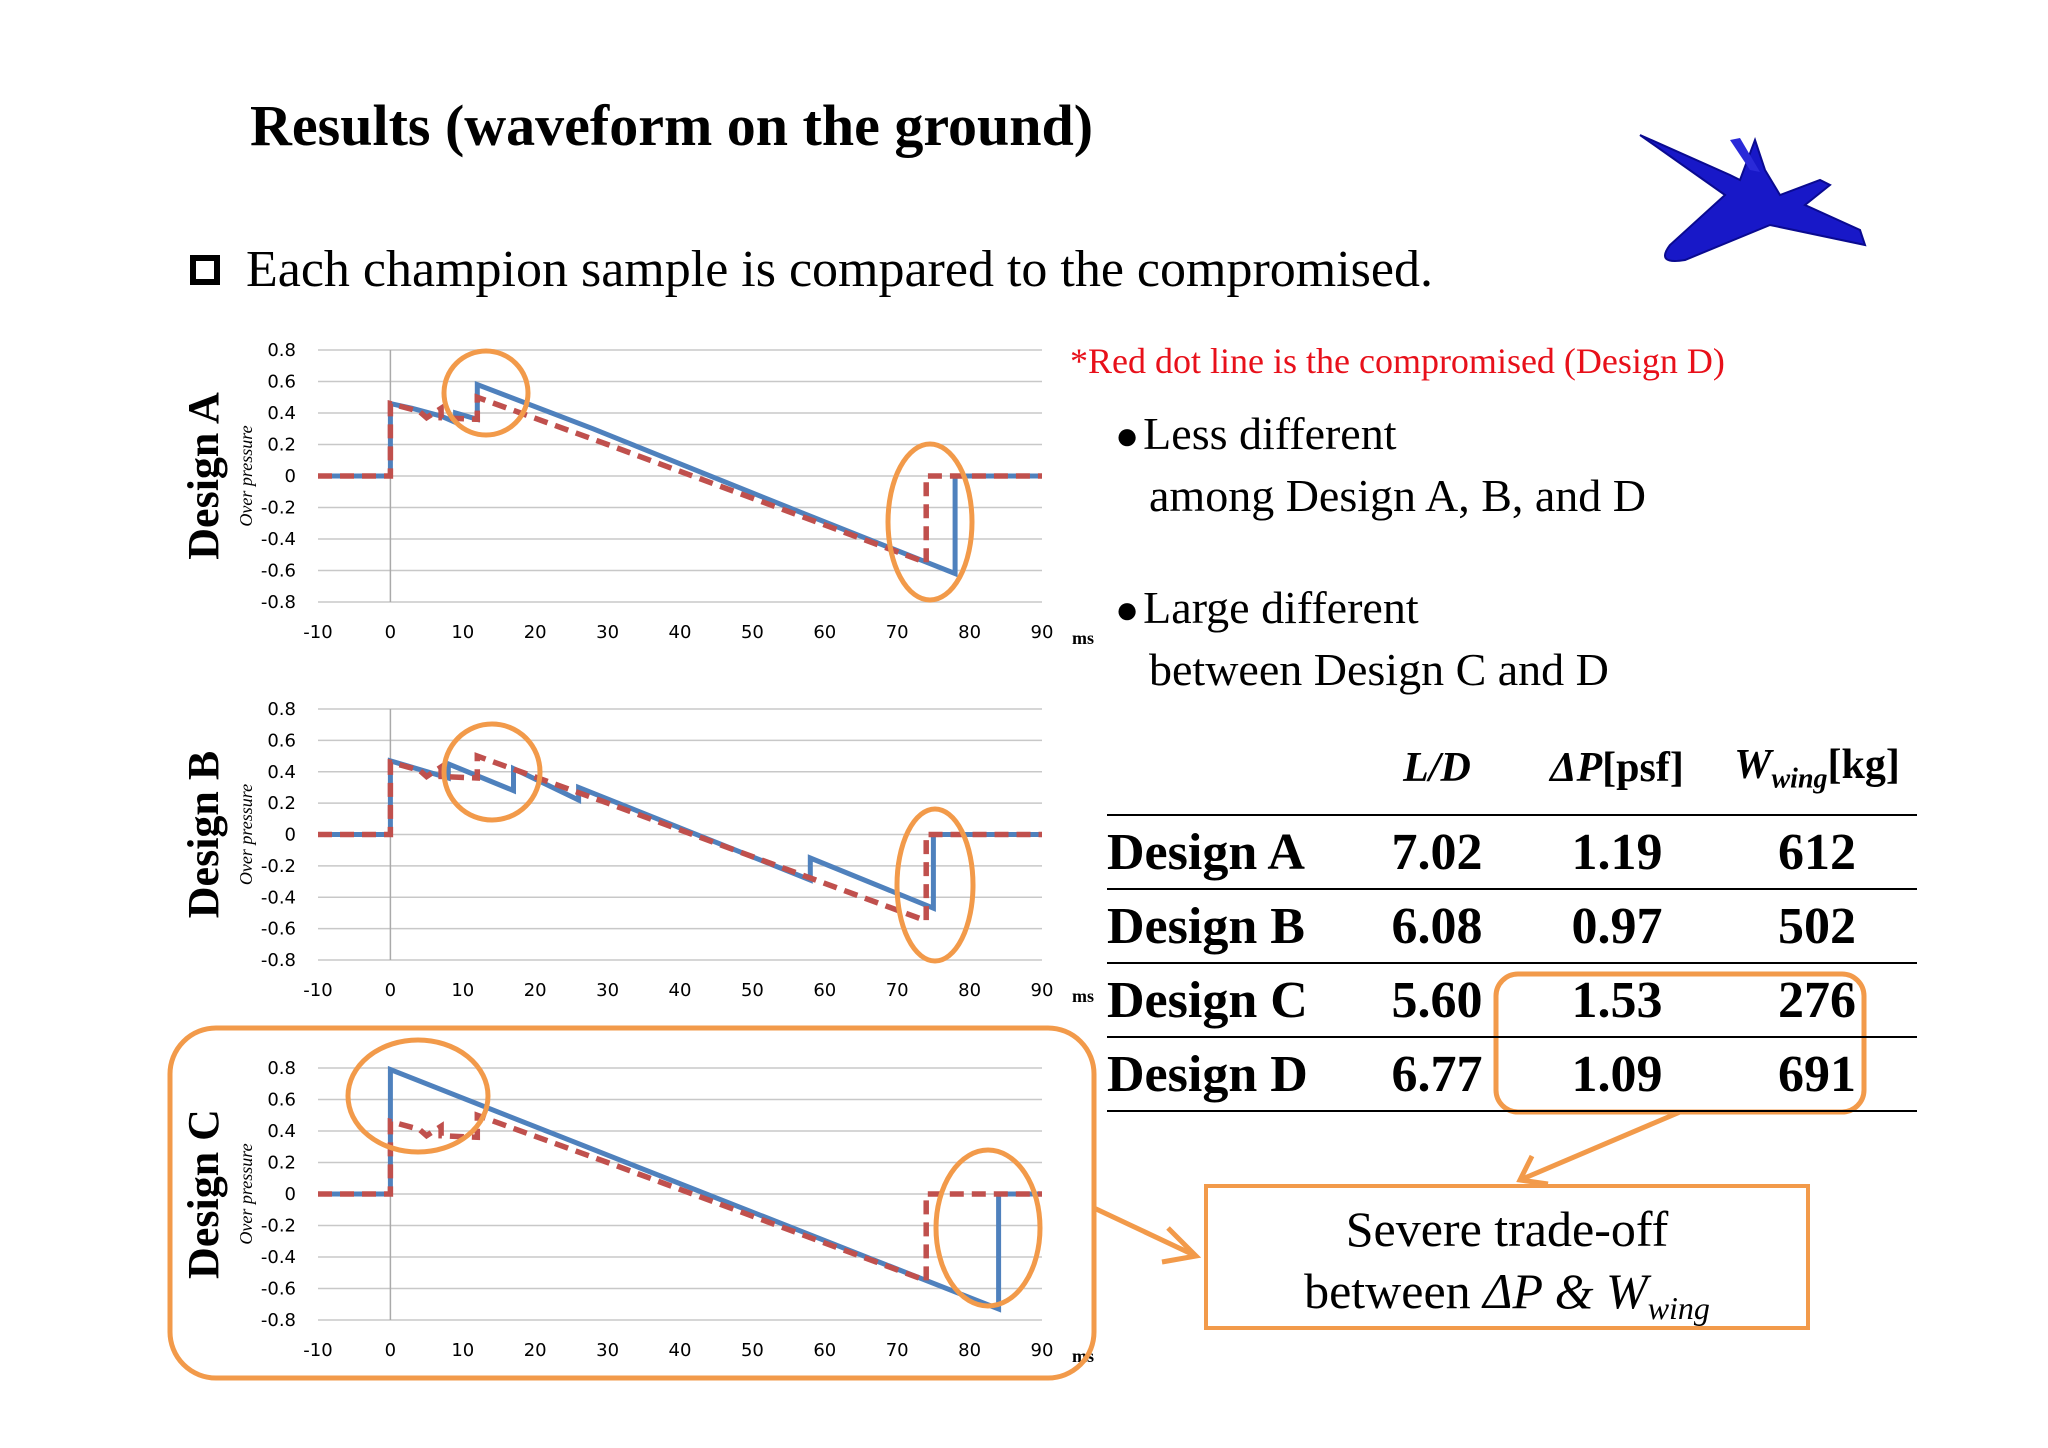 Image resolution: width=2048 pixels, height=1448 pixels. I want to click on callout-dp: ΔP, so click(1513, 1291).